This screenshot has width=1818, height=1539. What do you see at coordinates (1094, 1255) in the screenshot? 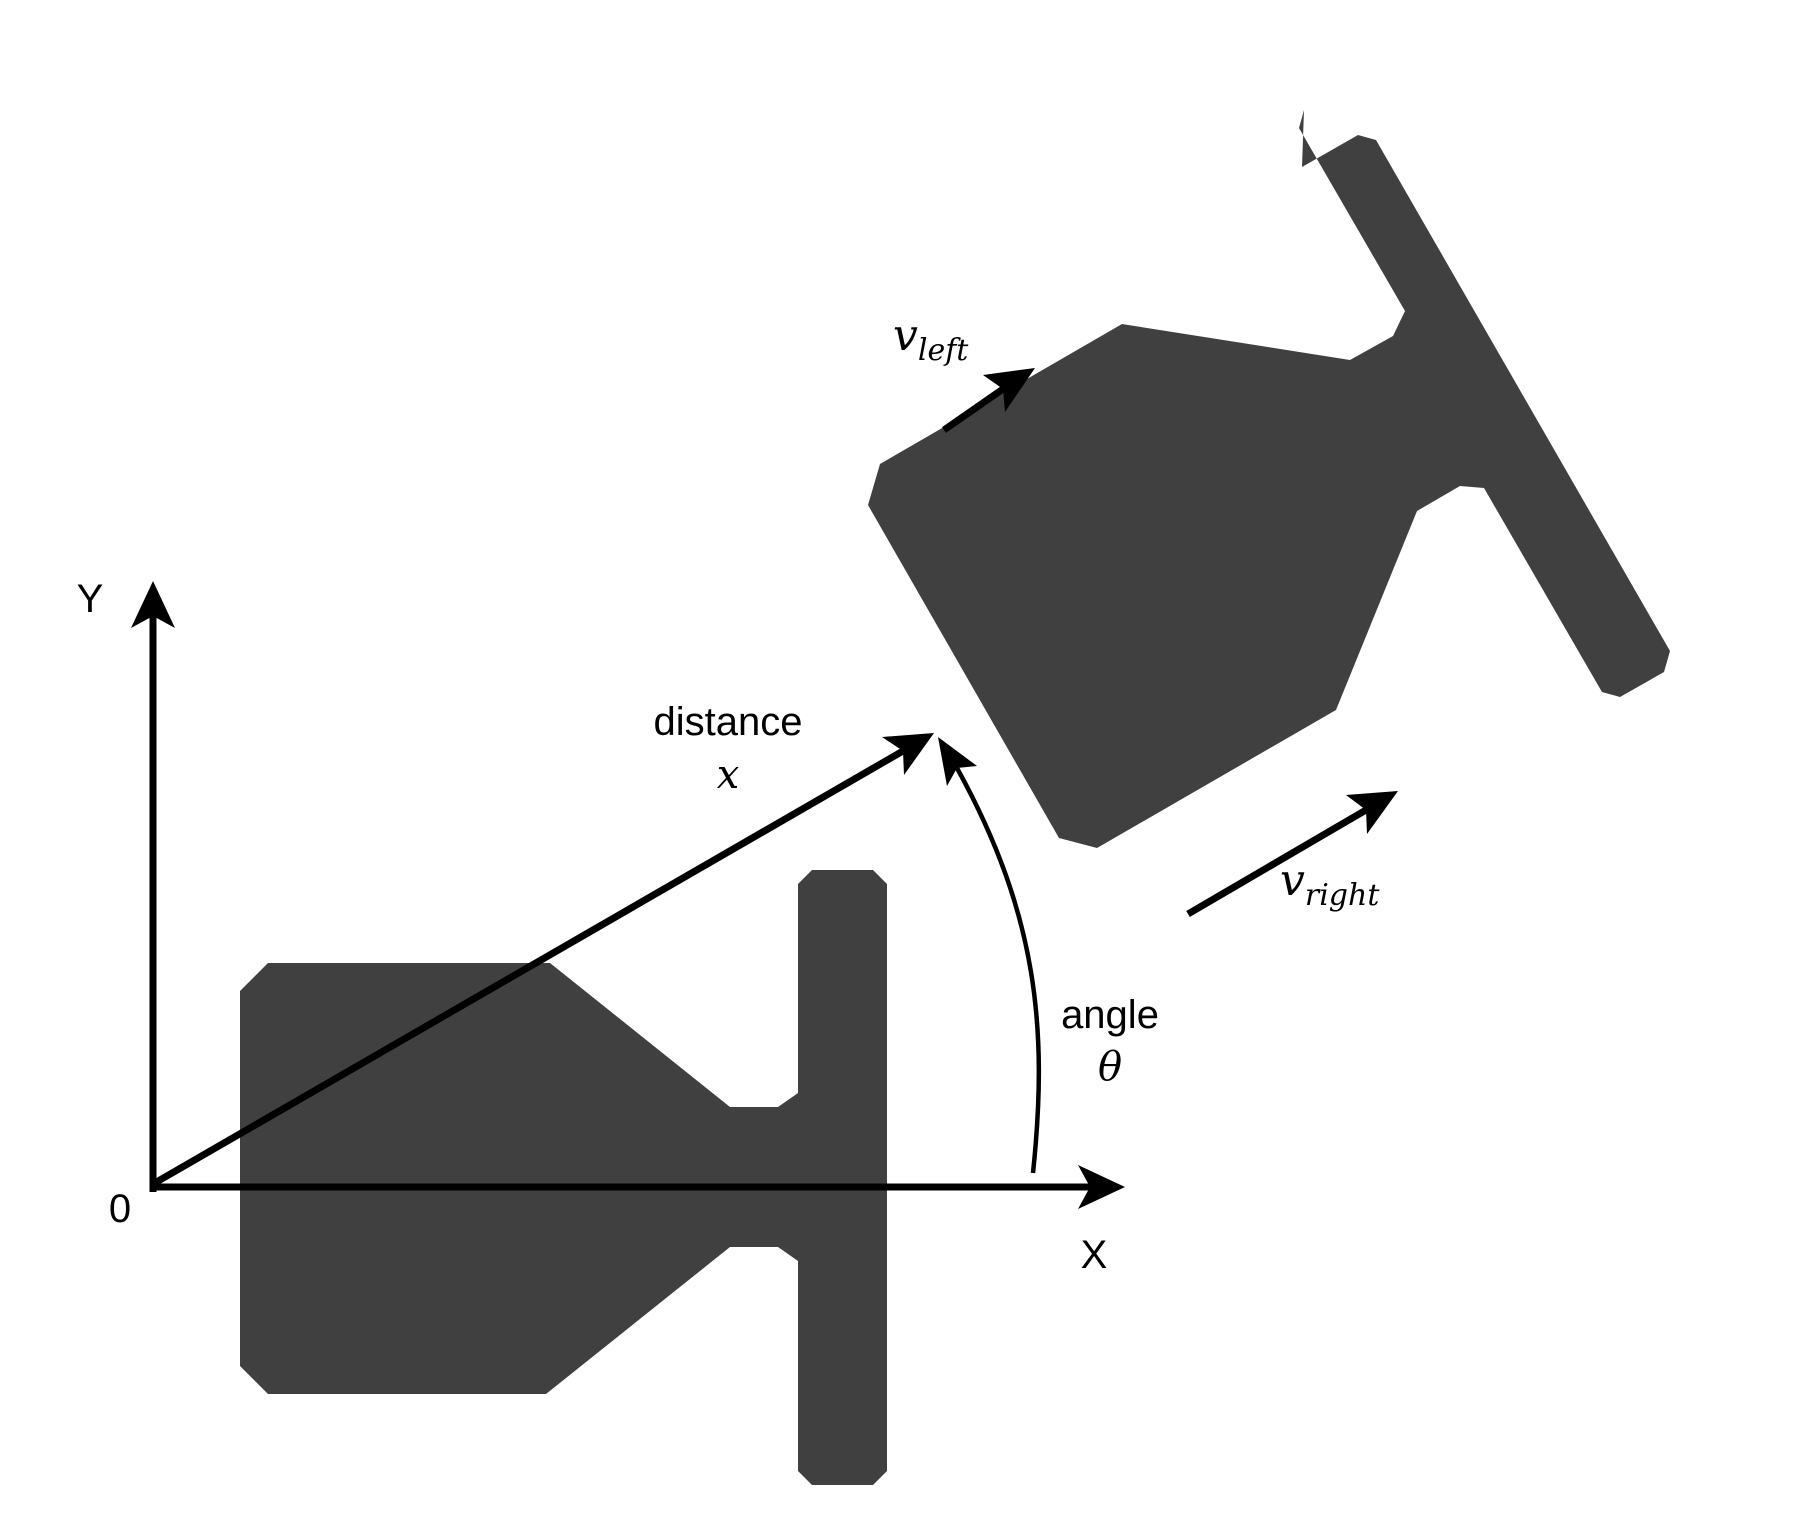
I see `x-axis-label: X` at bounding box center [1094, 1255].